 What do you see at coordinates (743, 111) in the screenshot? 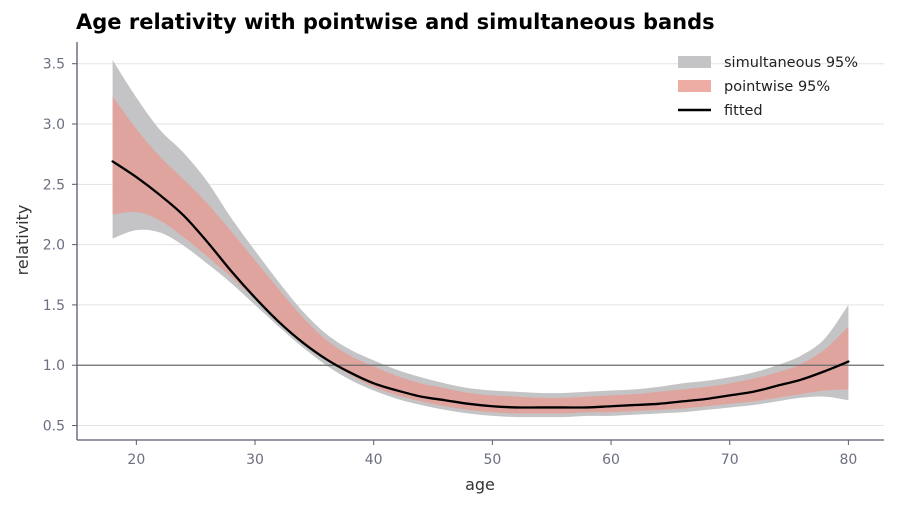
I see `legend-label-fitted: fitted` at bounding box center [743, 111].